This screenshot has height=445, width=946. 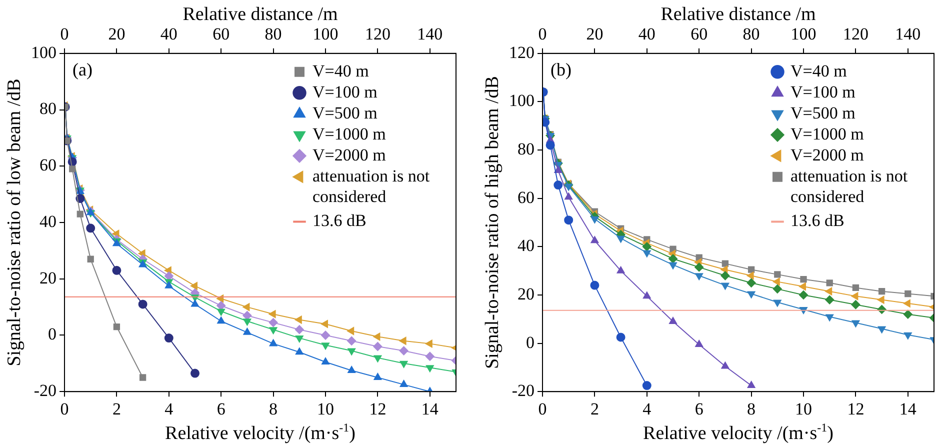 I want to click on annotation: (a), so click(x=82, y=69).